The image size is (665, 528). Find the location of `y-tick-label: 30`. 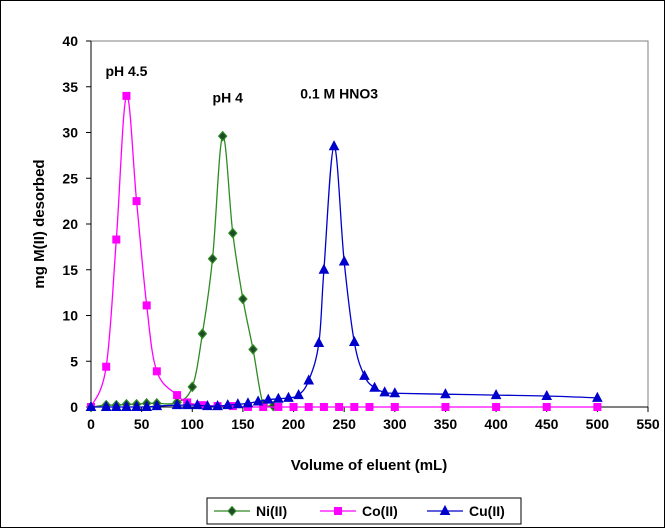

y-tick-label: 30 is located at coordinates (70, 133).